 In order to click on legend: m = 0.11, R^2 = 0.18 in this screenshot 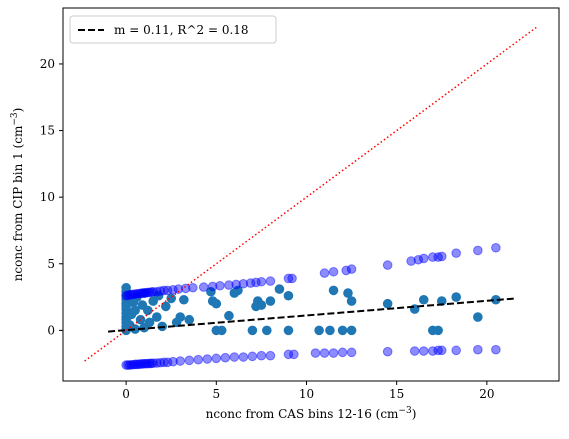, I will do `click(173, 29)`.